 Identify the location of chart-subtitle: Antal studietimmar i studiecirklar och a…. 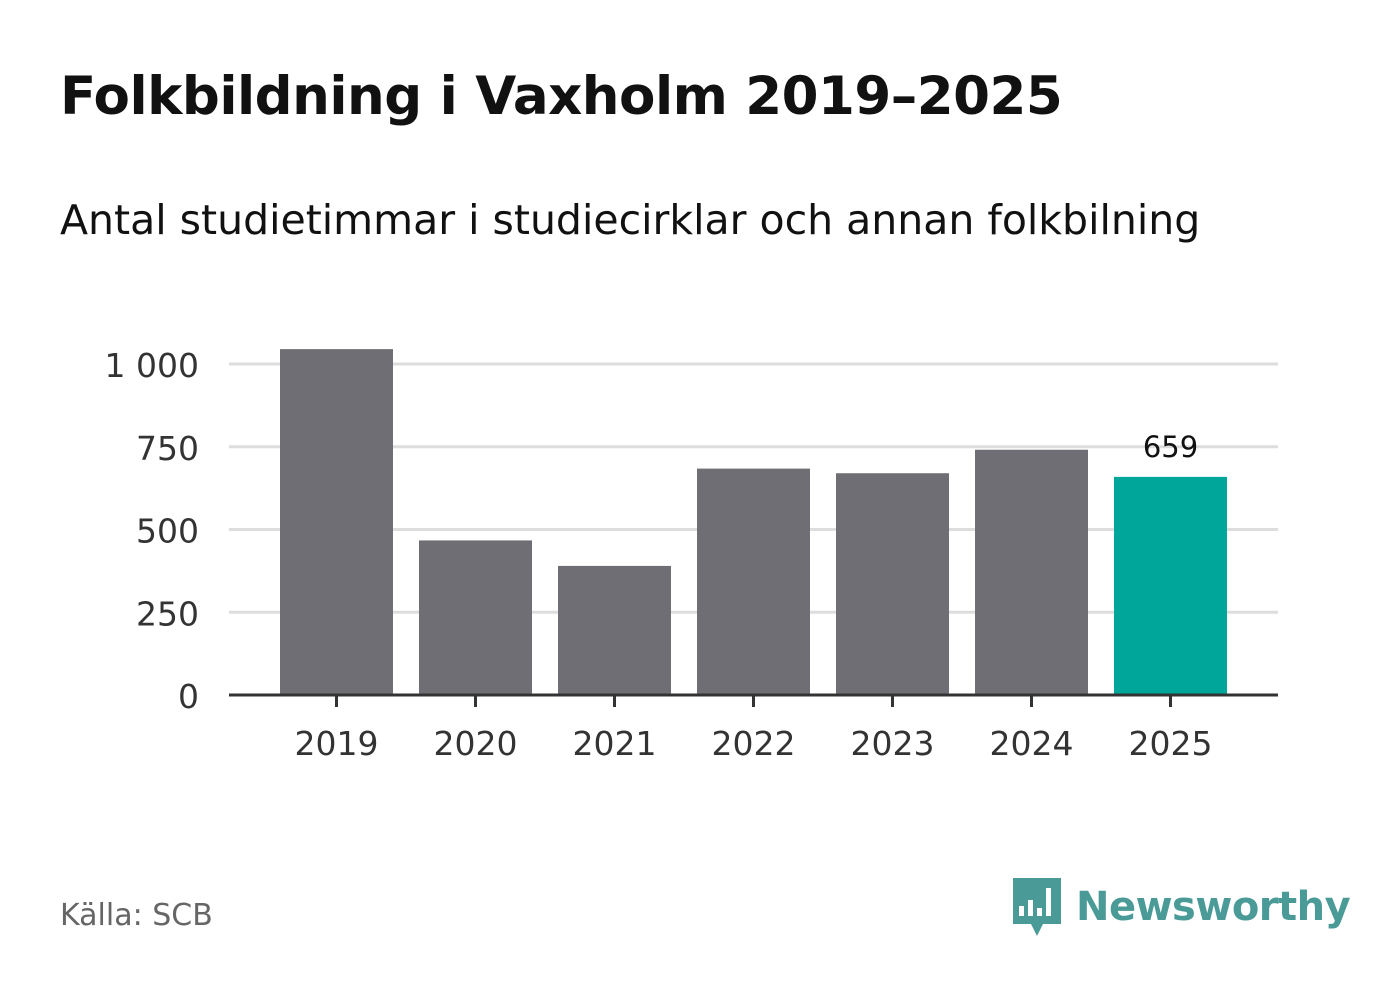
(630, 220).